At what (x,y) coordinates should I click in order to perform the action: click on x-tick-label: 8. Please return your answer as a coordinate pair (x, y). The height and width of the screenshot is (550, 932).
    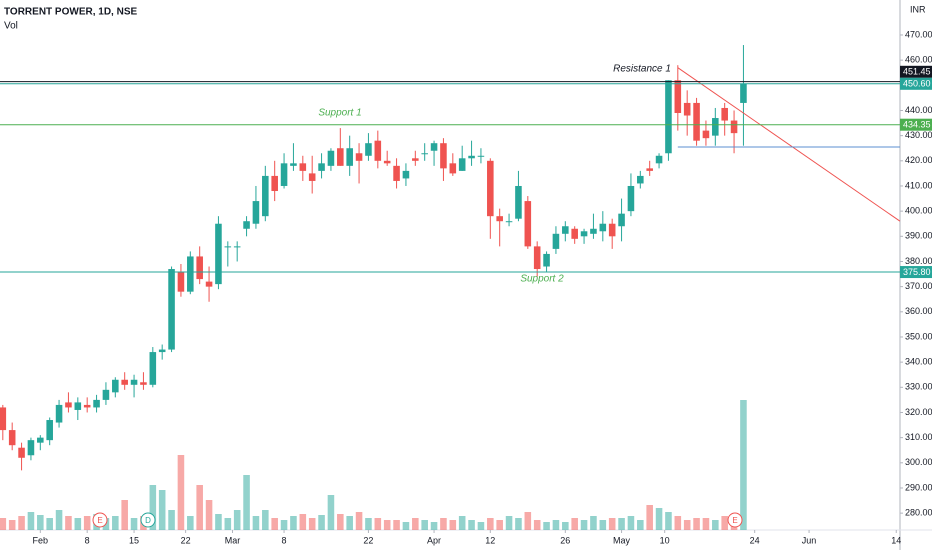
    Looking at the image, I should click on (87, 540).